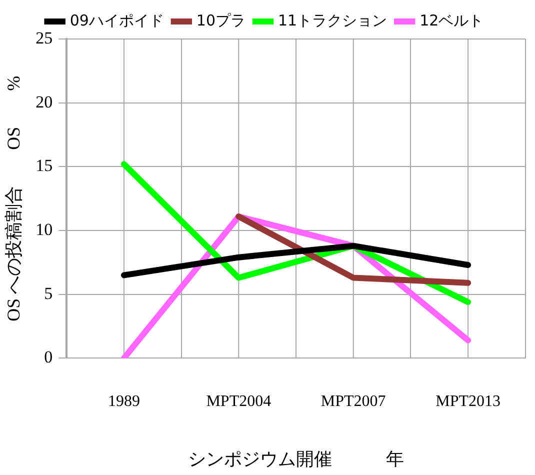 Image resolution: width=535 pixels, height=475 pixels. I want to click on y-tick-label: 0, so click(48, 357).